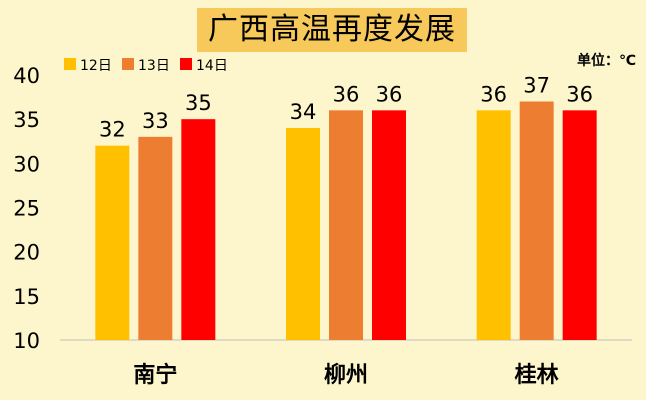  Describe the element at coordinates (26, 209) in the screenshot. I see `y-tick-label: 25` at that location.